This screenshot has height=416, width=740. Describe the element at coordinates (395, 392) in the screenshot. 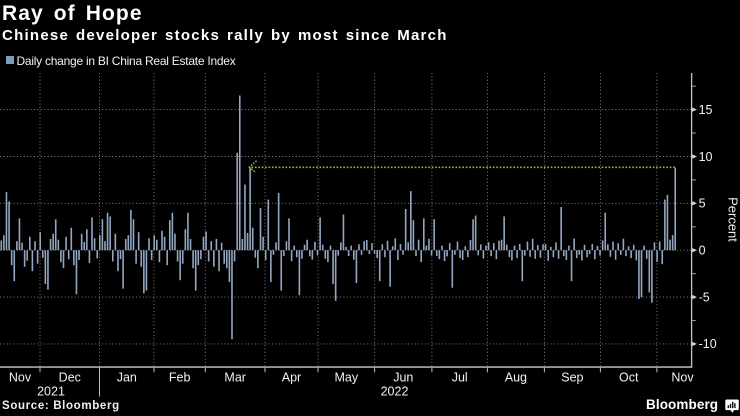

I see `svg-text: 2022` at that location.